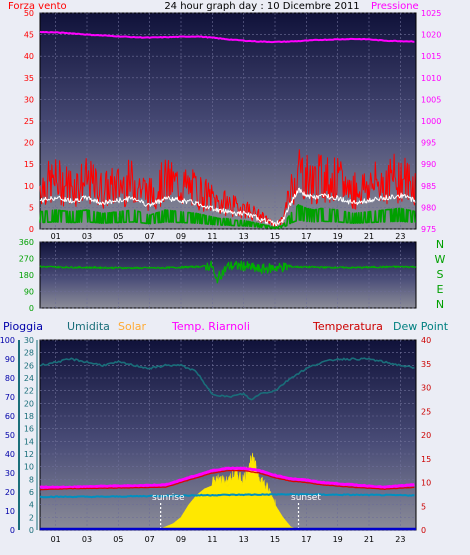 Image resolution: width=470 pixels, height=555 pixels. Describe the element at coordinates (7, 340) in the screenshot. I see `rain-tick-label: 100` at that location.